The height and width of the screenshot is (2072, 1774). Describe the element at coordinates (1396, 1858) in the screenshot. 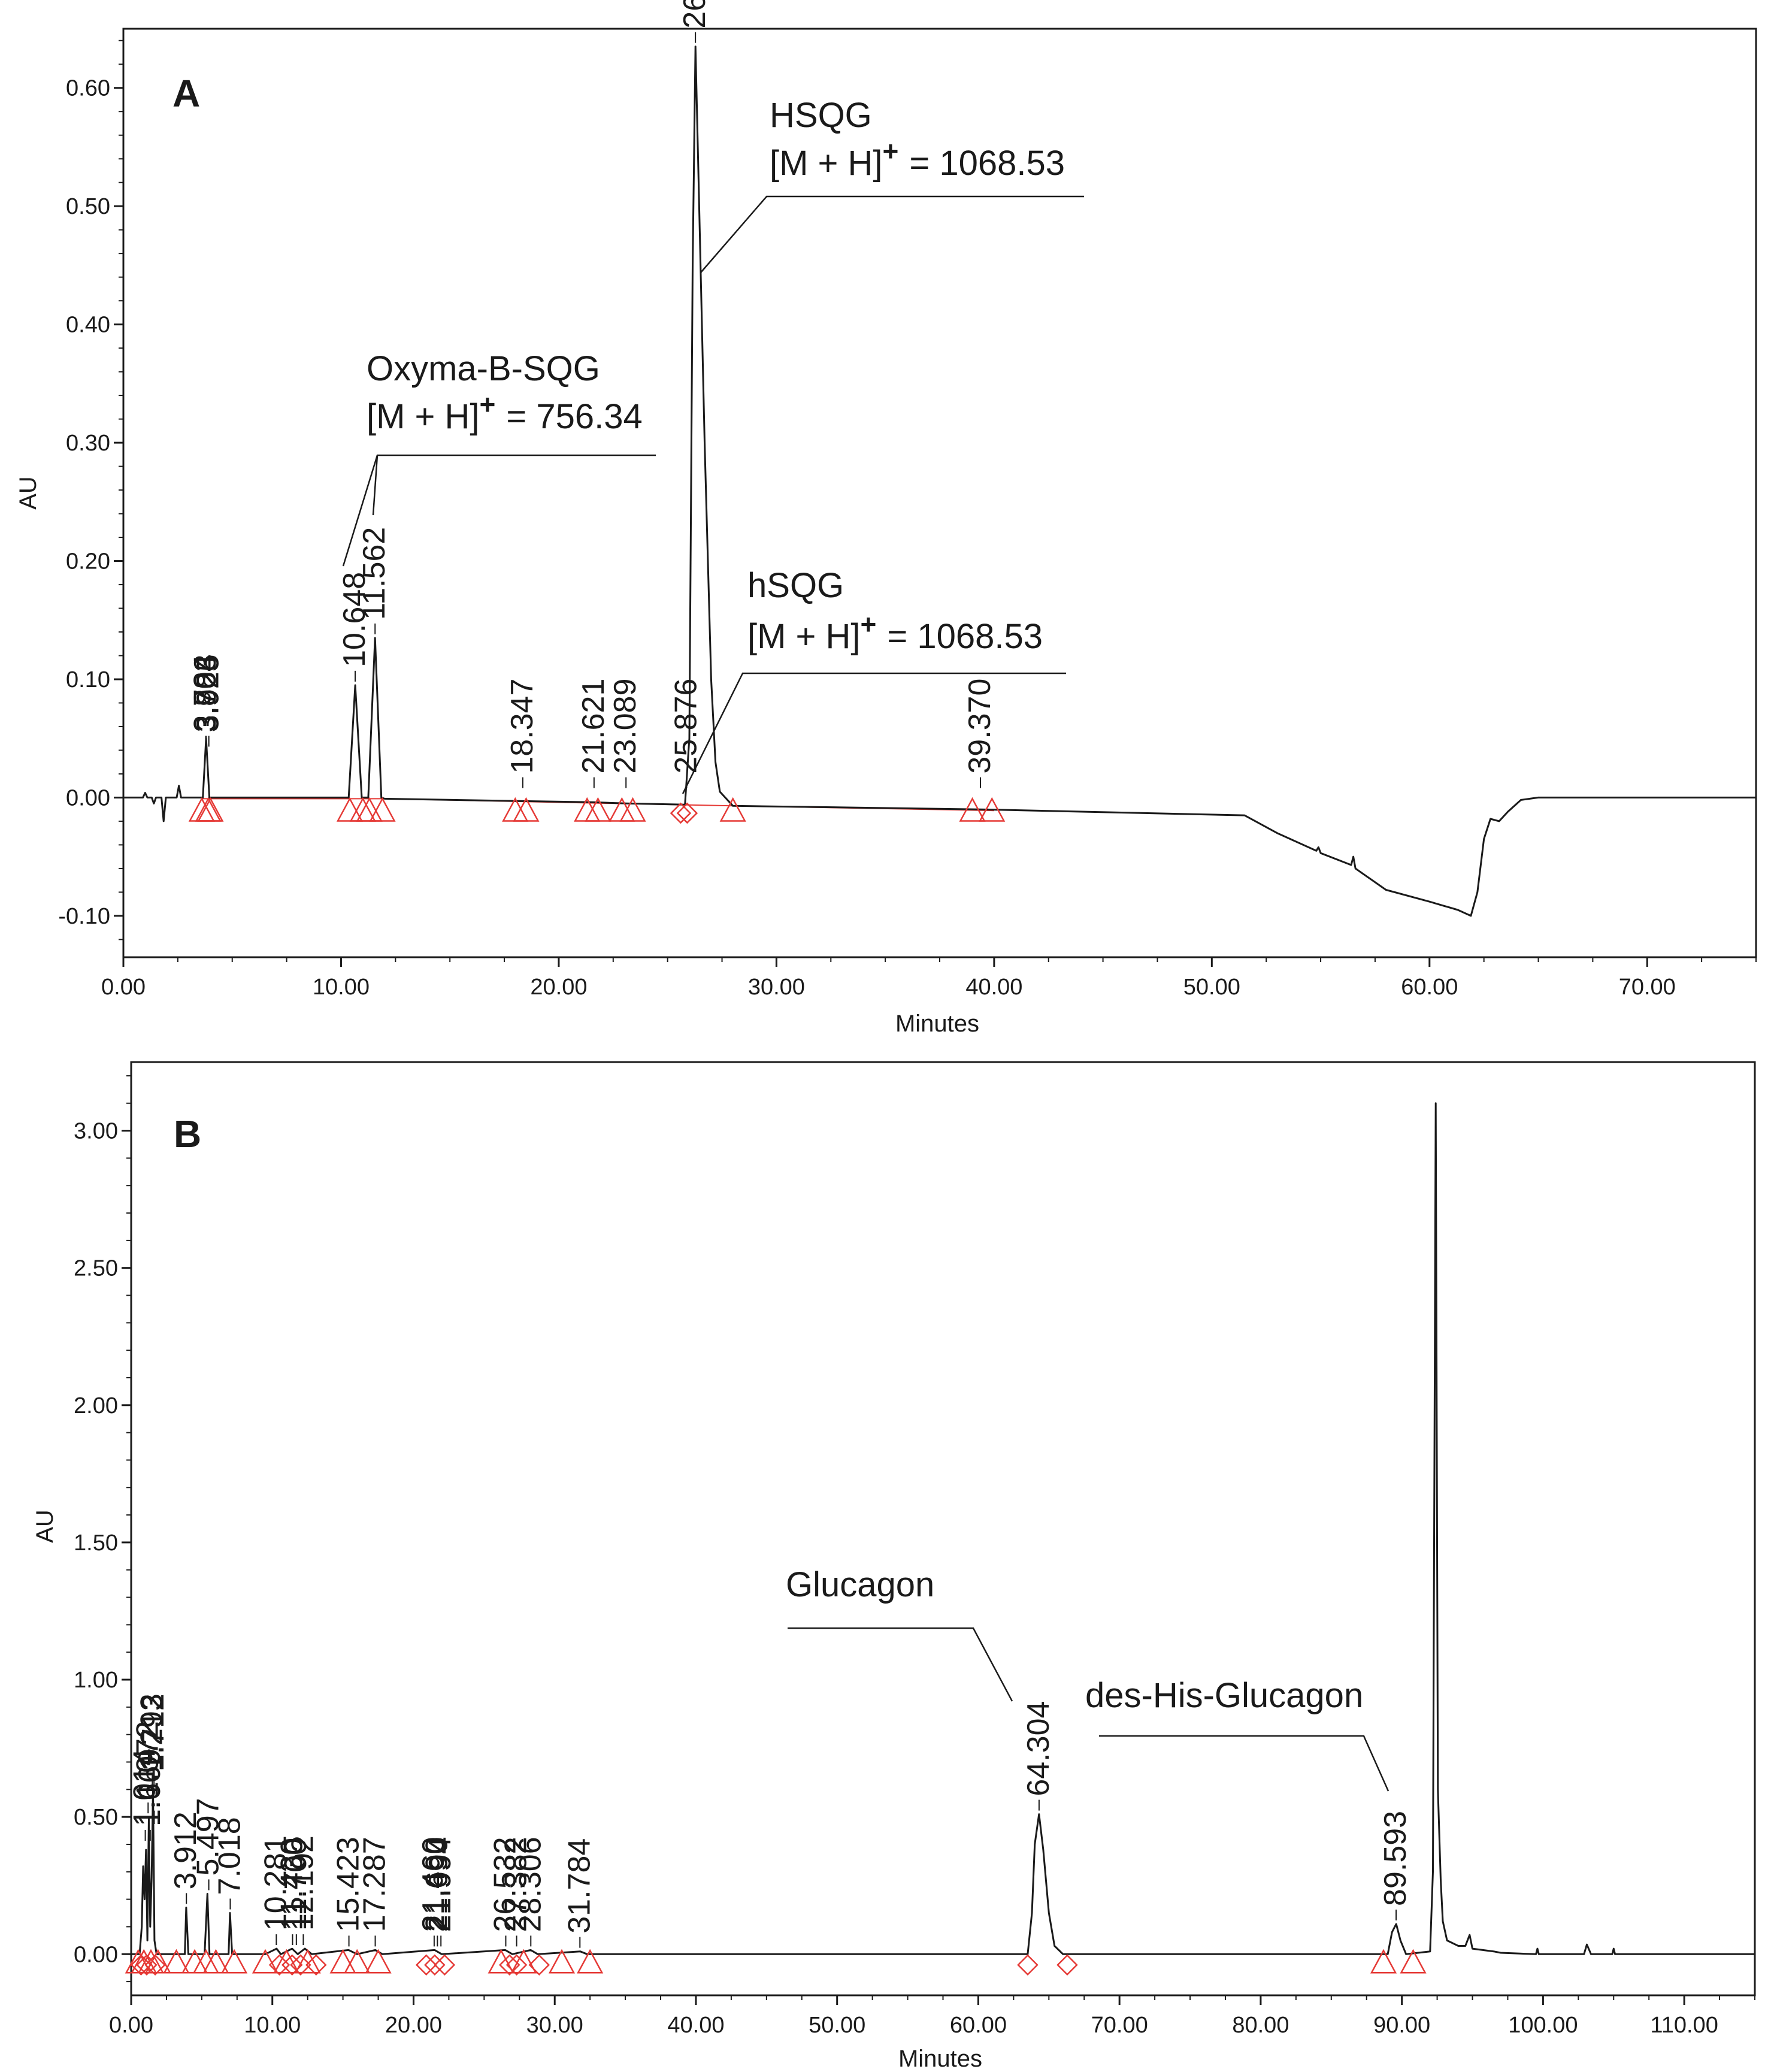

I see `peak-label: 89.593` at that location.